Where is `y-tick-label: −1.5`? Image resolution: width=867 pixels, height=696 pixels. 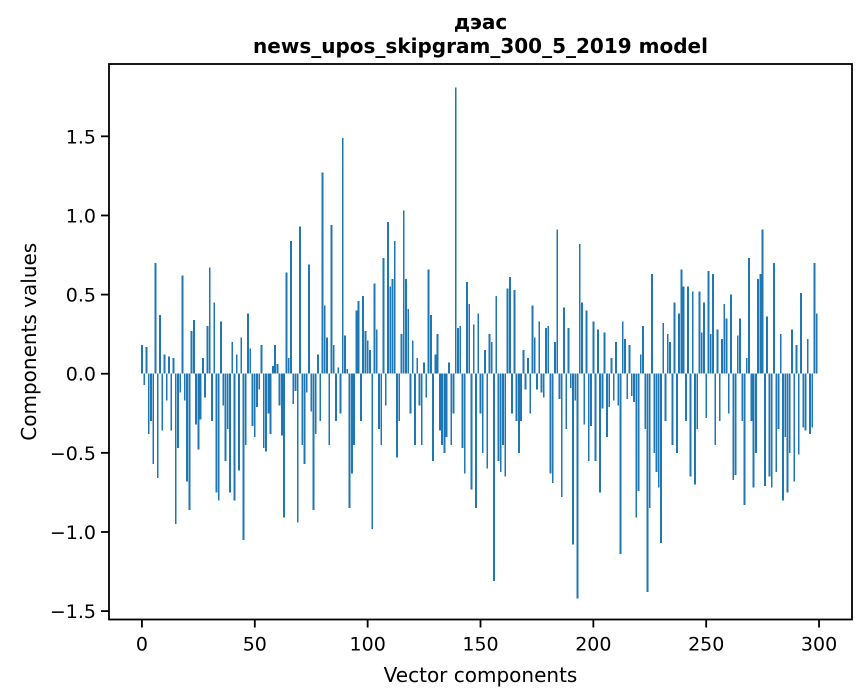
y-tick-label: −1.5 is located at coordinates (73, 612).